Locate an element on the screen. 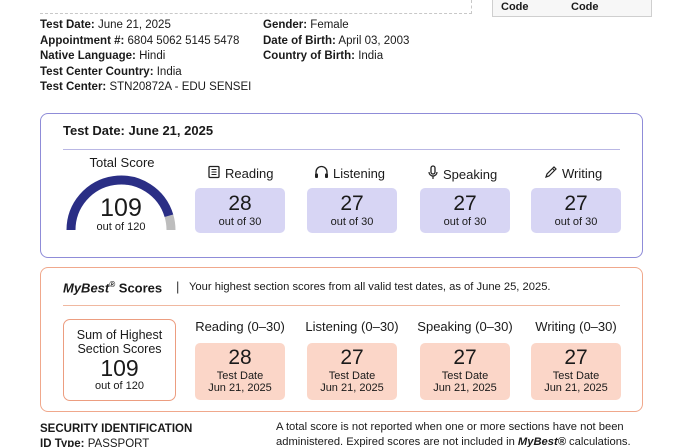  score-value: 28 is located at coordinates (240, 203).